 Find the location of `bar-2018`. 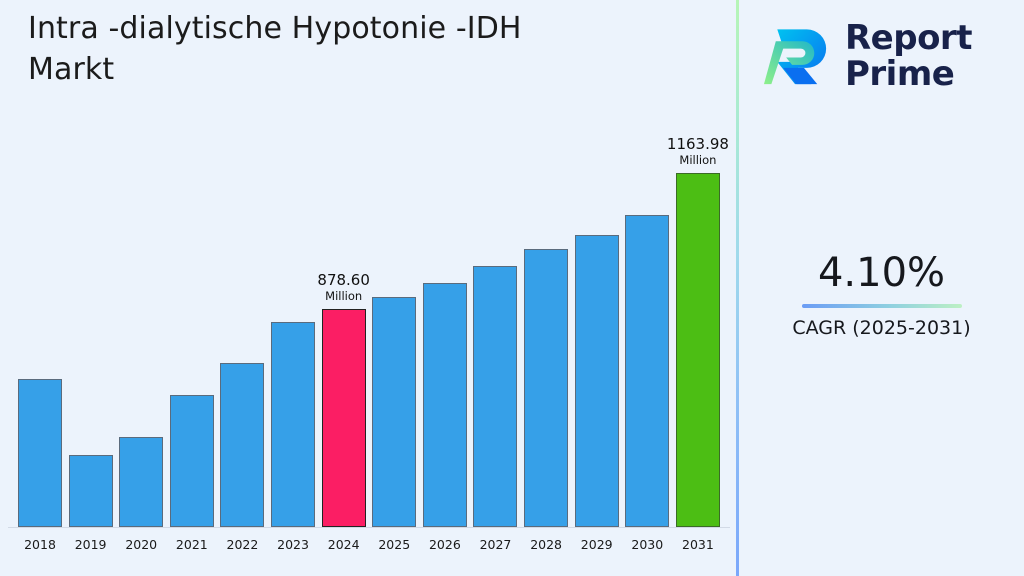

bar-2018 is located at coordinates (40, 453).